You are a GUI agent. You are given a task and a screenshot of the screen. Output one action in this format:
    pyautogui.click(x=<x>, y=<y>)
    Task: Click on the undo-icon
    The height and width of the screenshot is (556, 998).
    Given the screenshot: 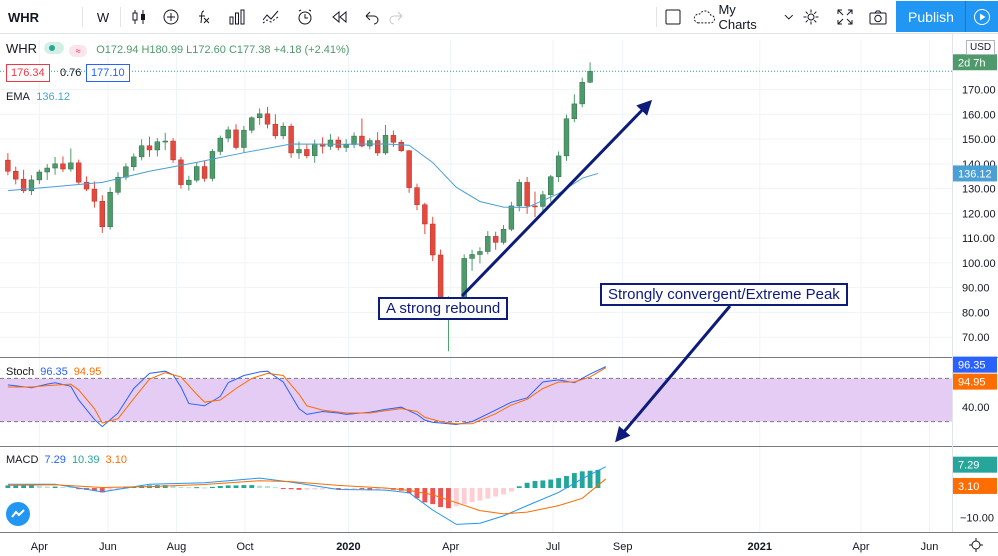 What is the action you would take?
    pyautogui.click(x=371, y=17)
    